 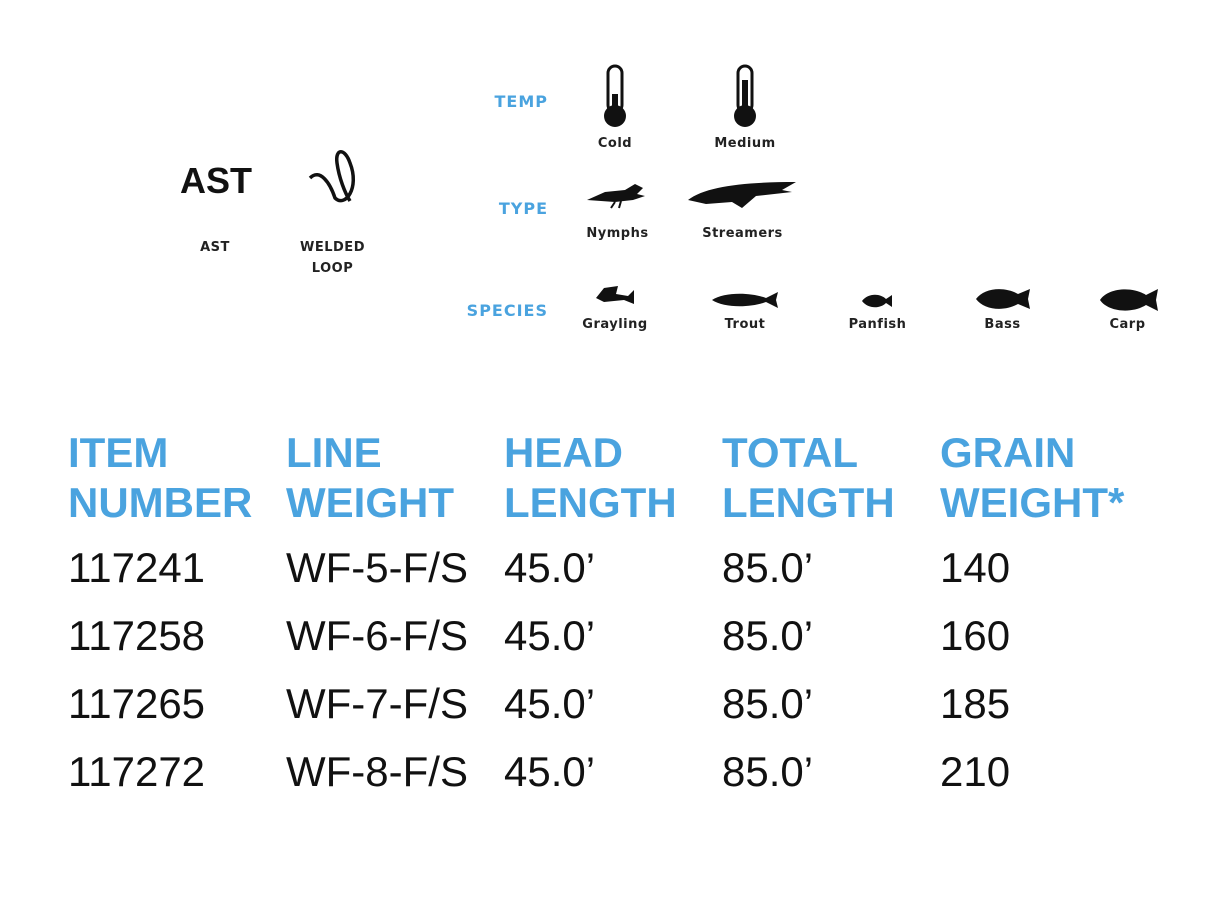 I want to click on thermometer-medium-icon, so click(x=745, y=97).